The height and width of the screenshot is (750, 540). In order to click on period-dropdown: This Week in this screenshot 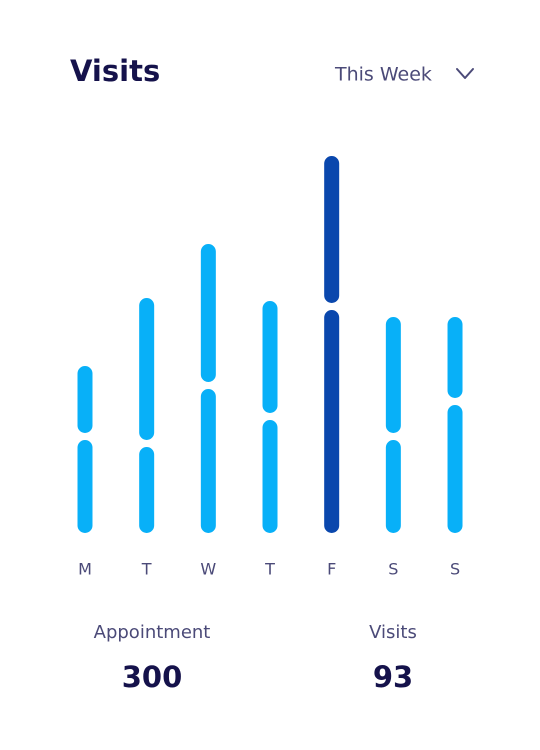, I will do `click(404, 75)`.